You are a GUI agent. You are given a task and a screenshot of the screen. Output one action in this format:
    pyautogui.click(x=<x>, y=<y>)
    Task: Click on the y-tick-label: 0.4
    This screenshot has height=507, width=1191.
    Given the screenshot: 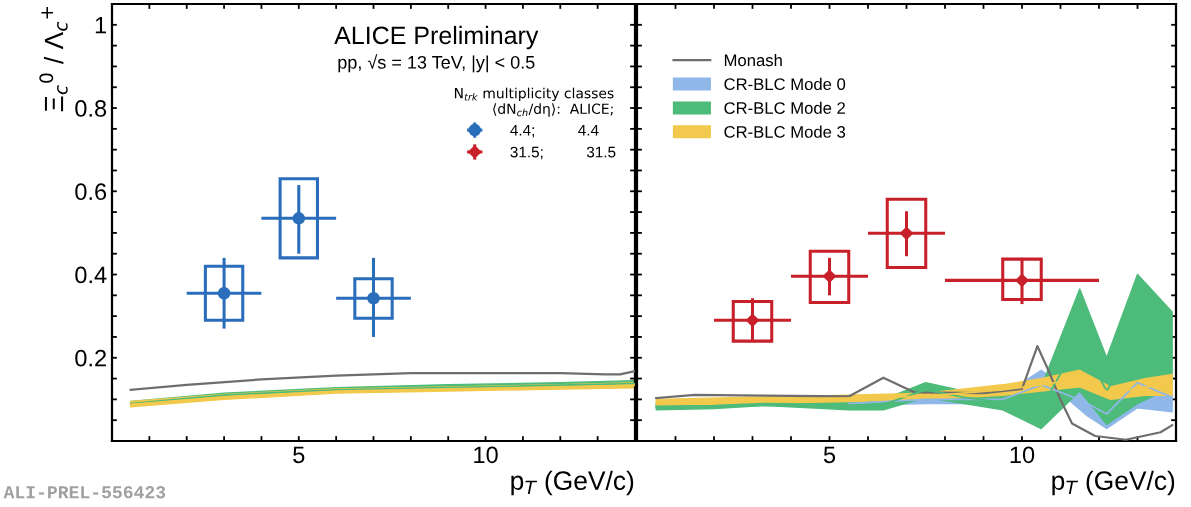 What is the action you would take?
    pyautogui.click(x=91, y=275)
    